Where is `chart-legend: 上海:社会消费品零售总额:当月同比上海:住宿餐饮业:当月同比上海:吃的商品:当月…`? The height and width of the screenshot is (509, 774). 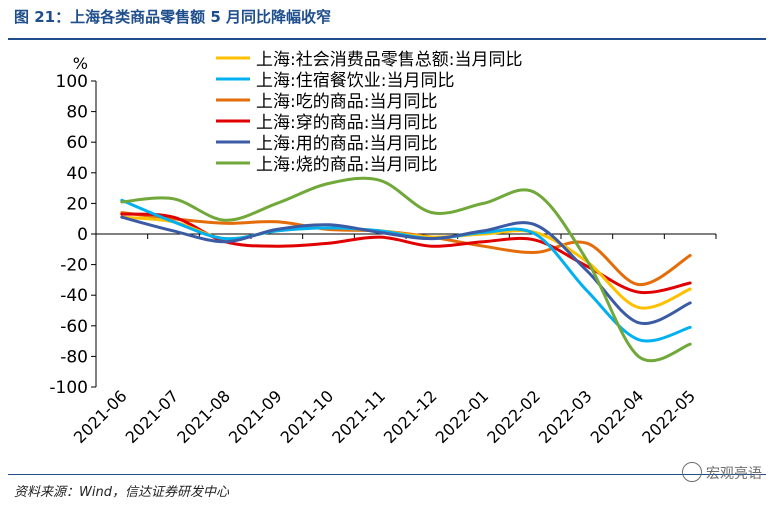
chart-legend: 上海:社会消费品零售总额:当月同比上海:住宿餐饮业:当月同比上海:吃的商品:当月… is located at coordinates (369, 112).